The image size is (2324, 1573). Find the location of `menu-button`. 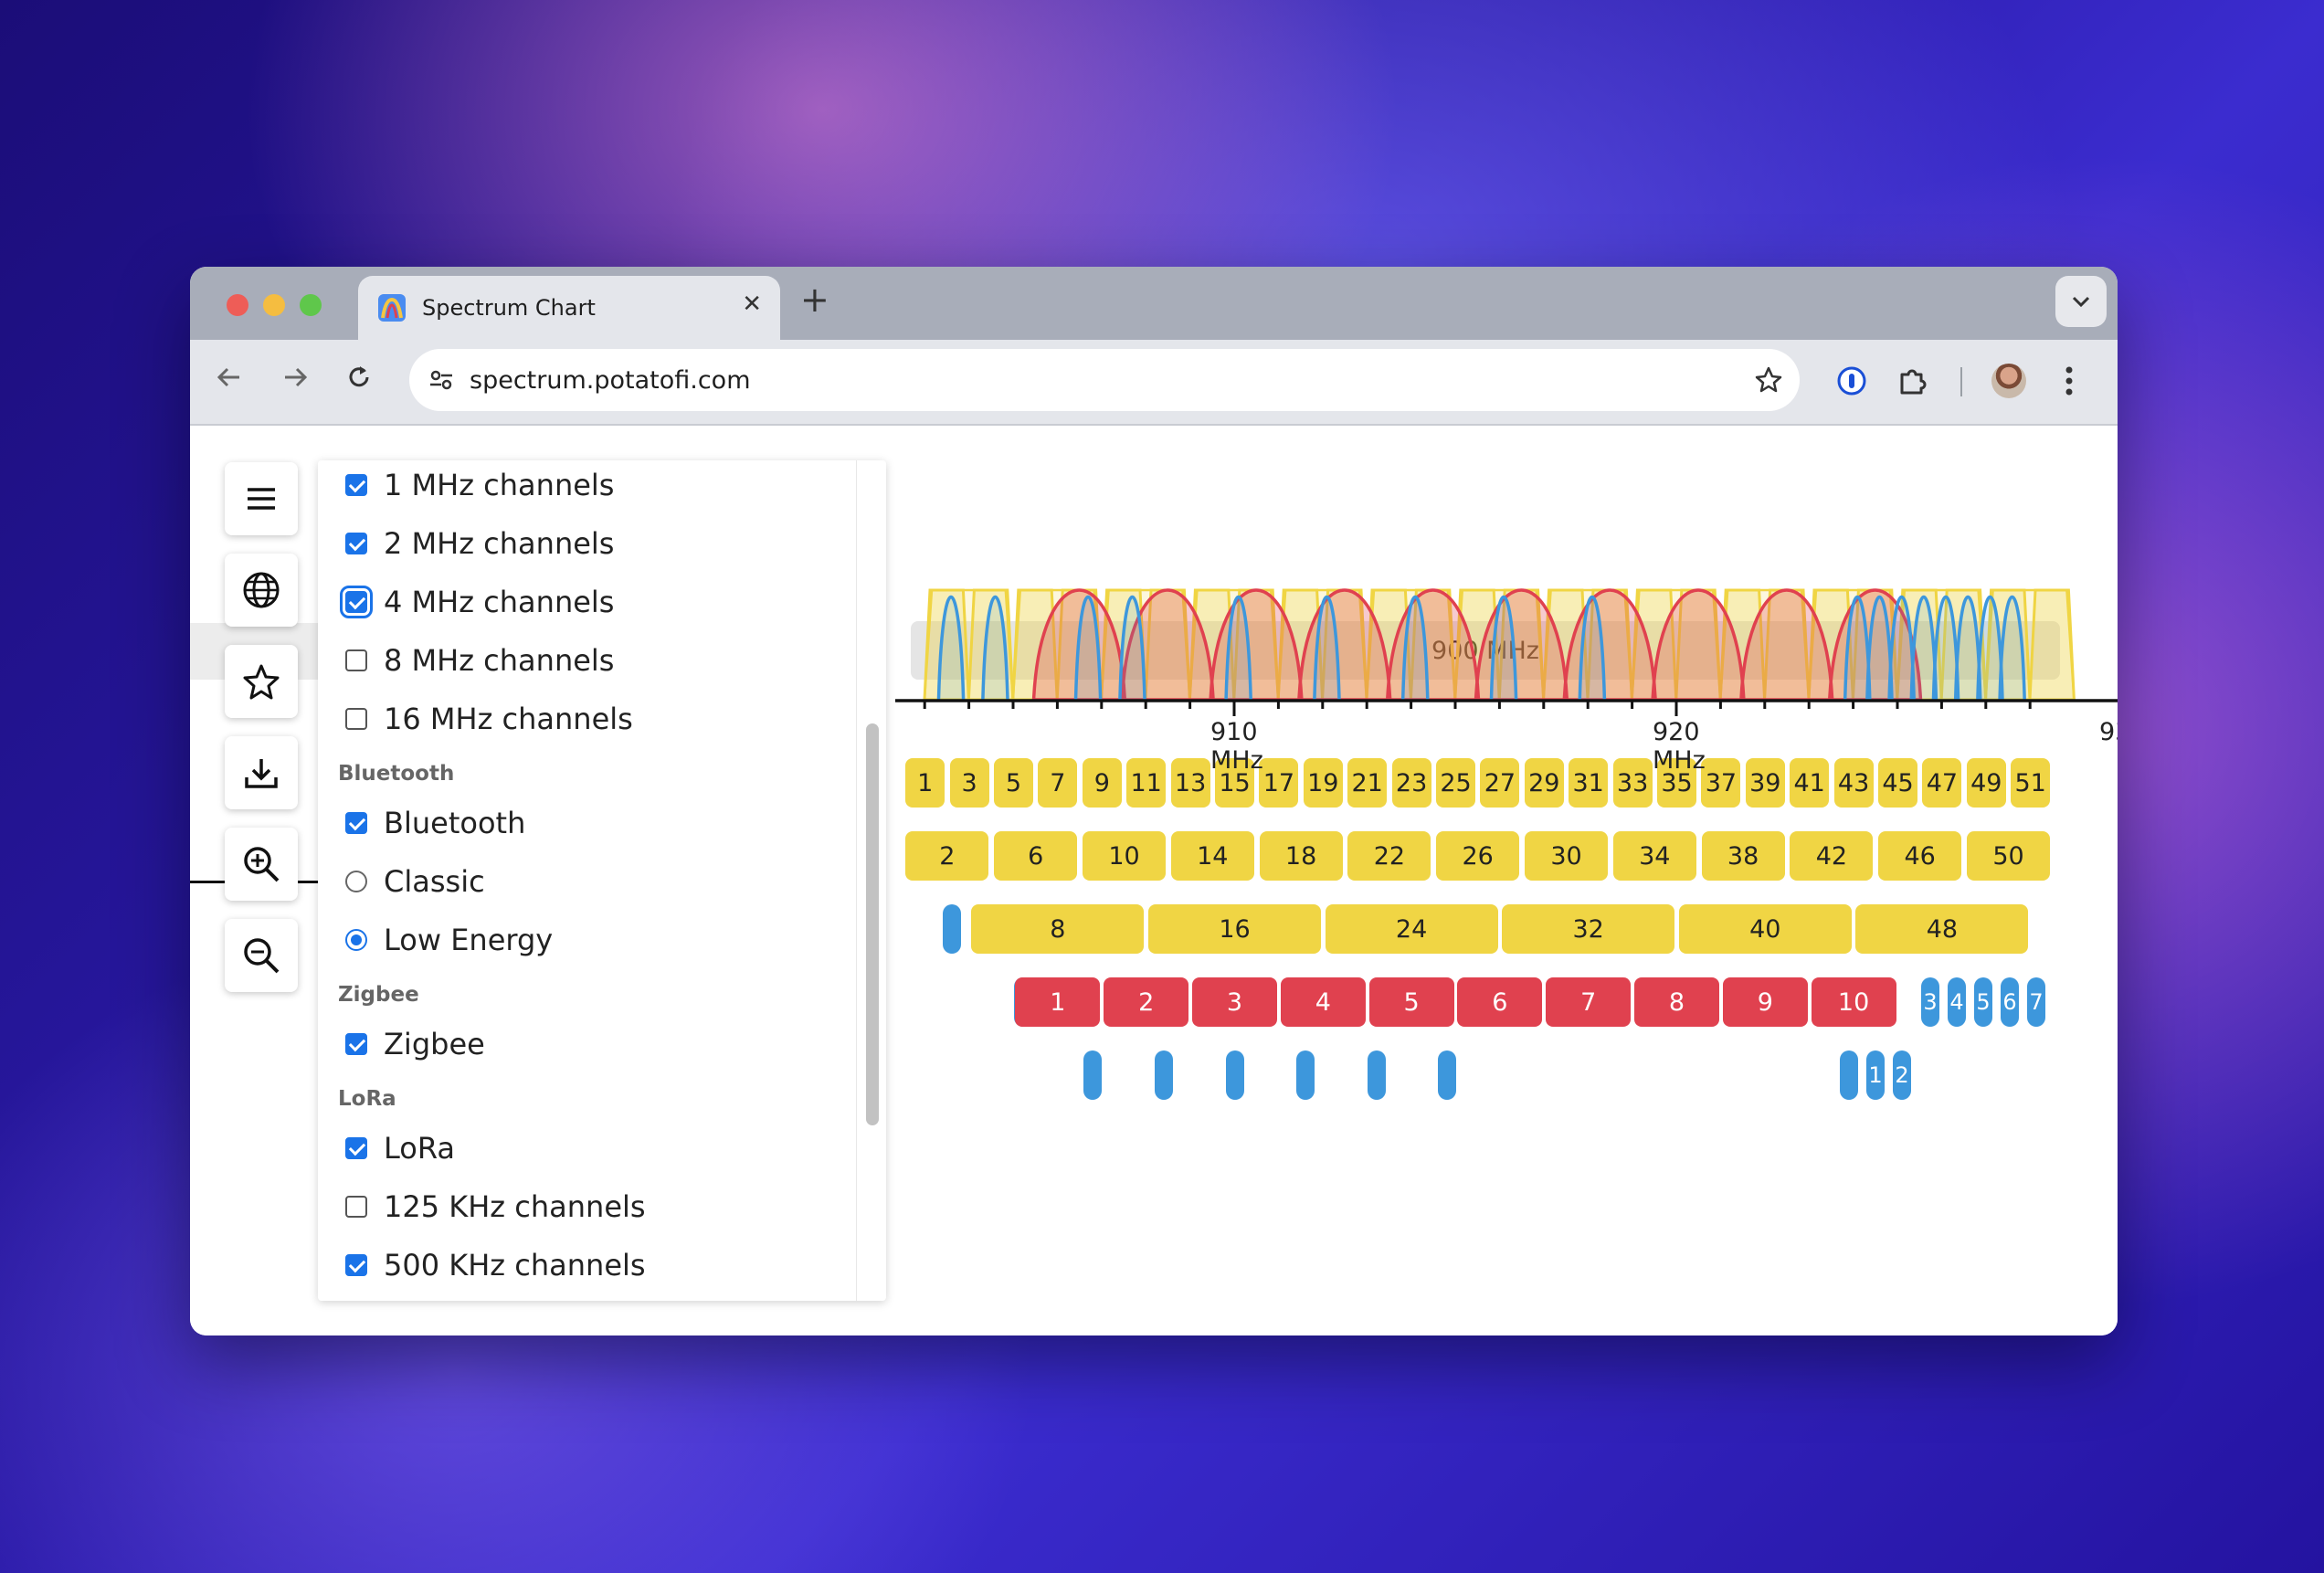

menu-button is located at coordinates (261, 499).